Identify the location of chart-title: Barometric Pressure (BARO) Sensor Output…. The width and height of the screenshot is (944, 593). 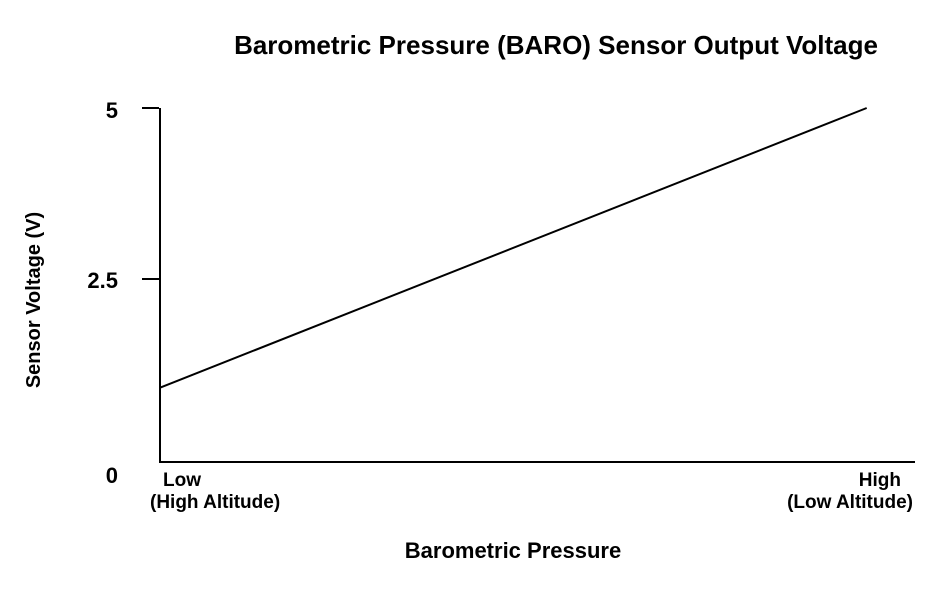
(556, 45).